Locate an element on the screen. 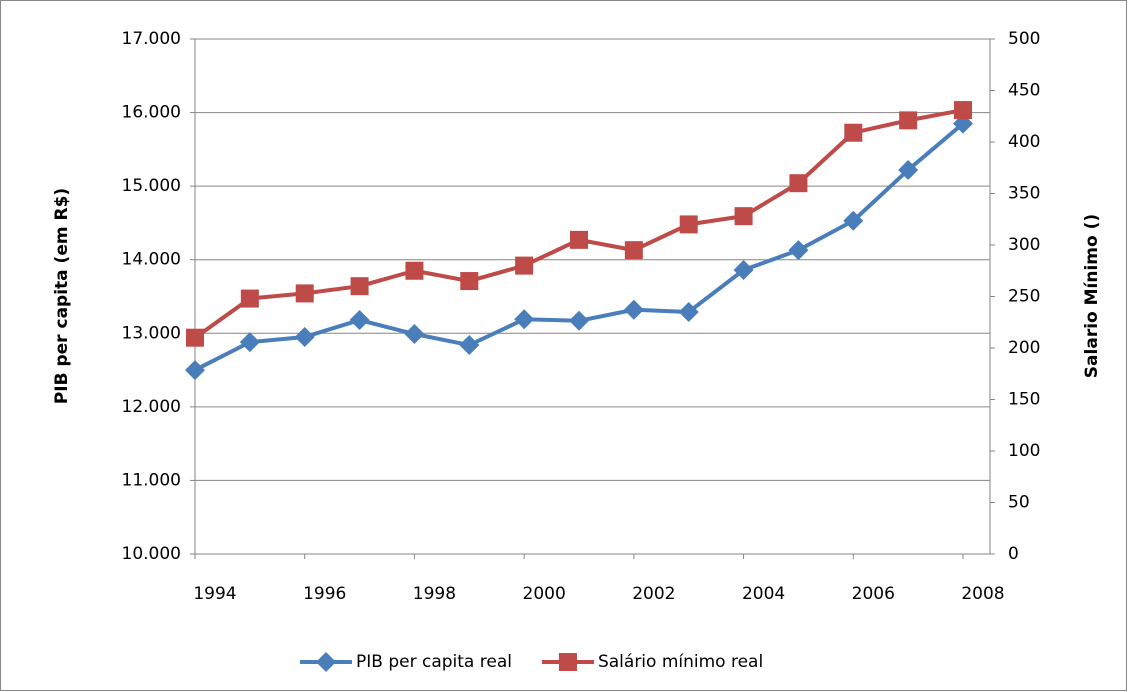 This screenshot has height=692, width=1128. y2-tick-label: 0 is located at coordinates (1013, 554).